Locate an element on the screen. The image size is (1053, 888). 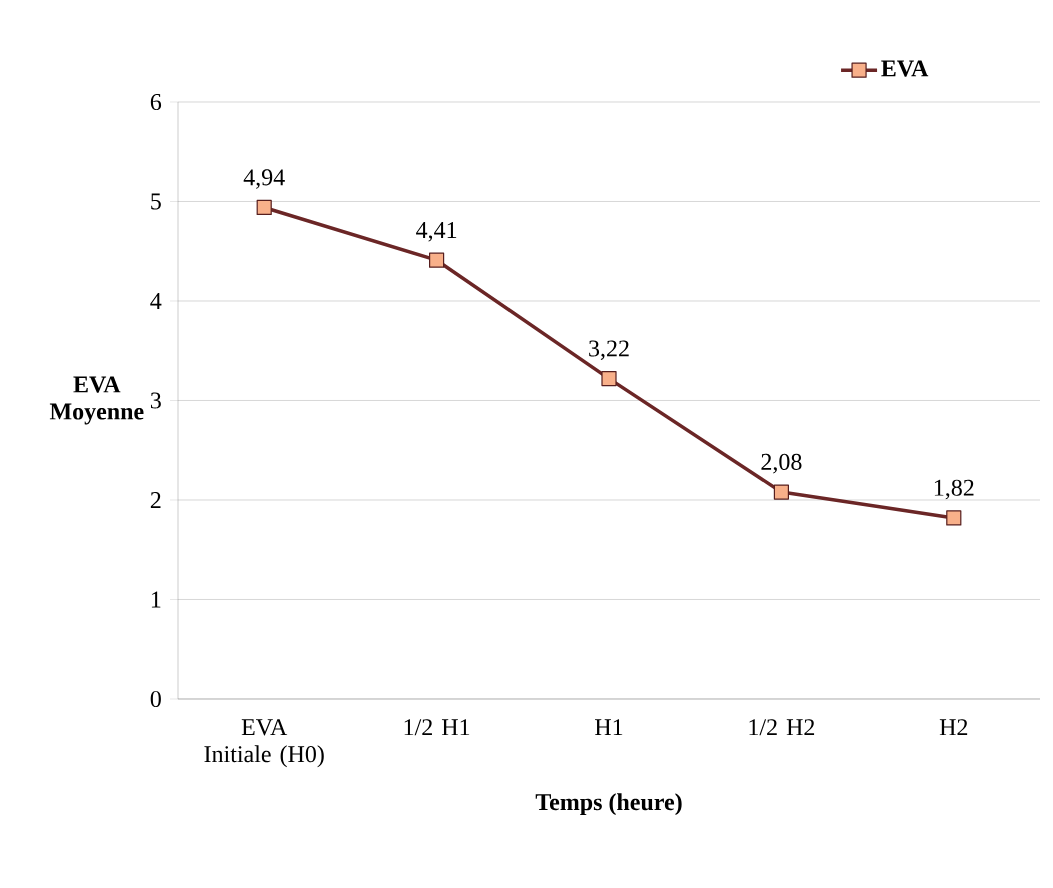
y-tick-label: 5 is located at coordinates (156, 201).